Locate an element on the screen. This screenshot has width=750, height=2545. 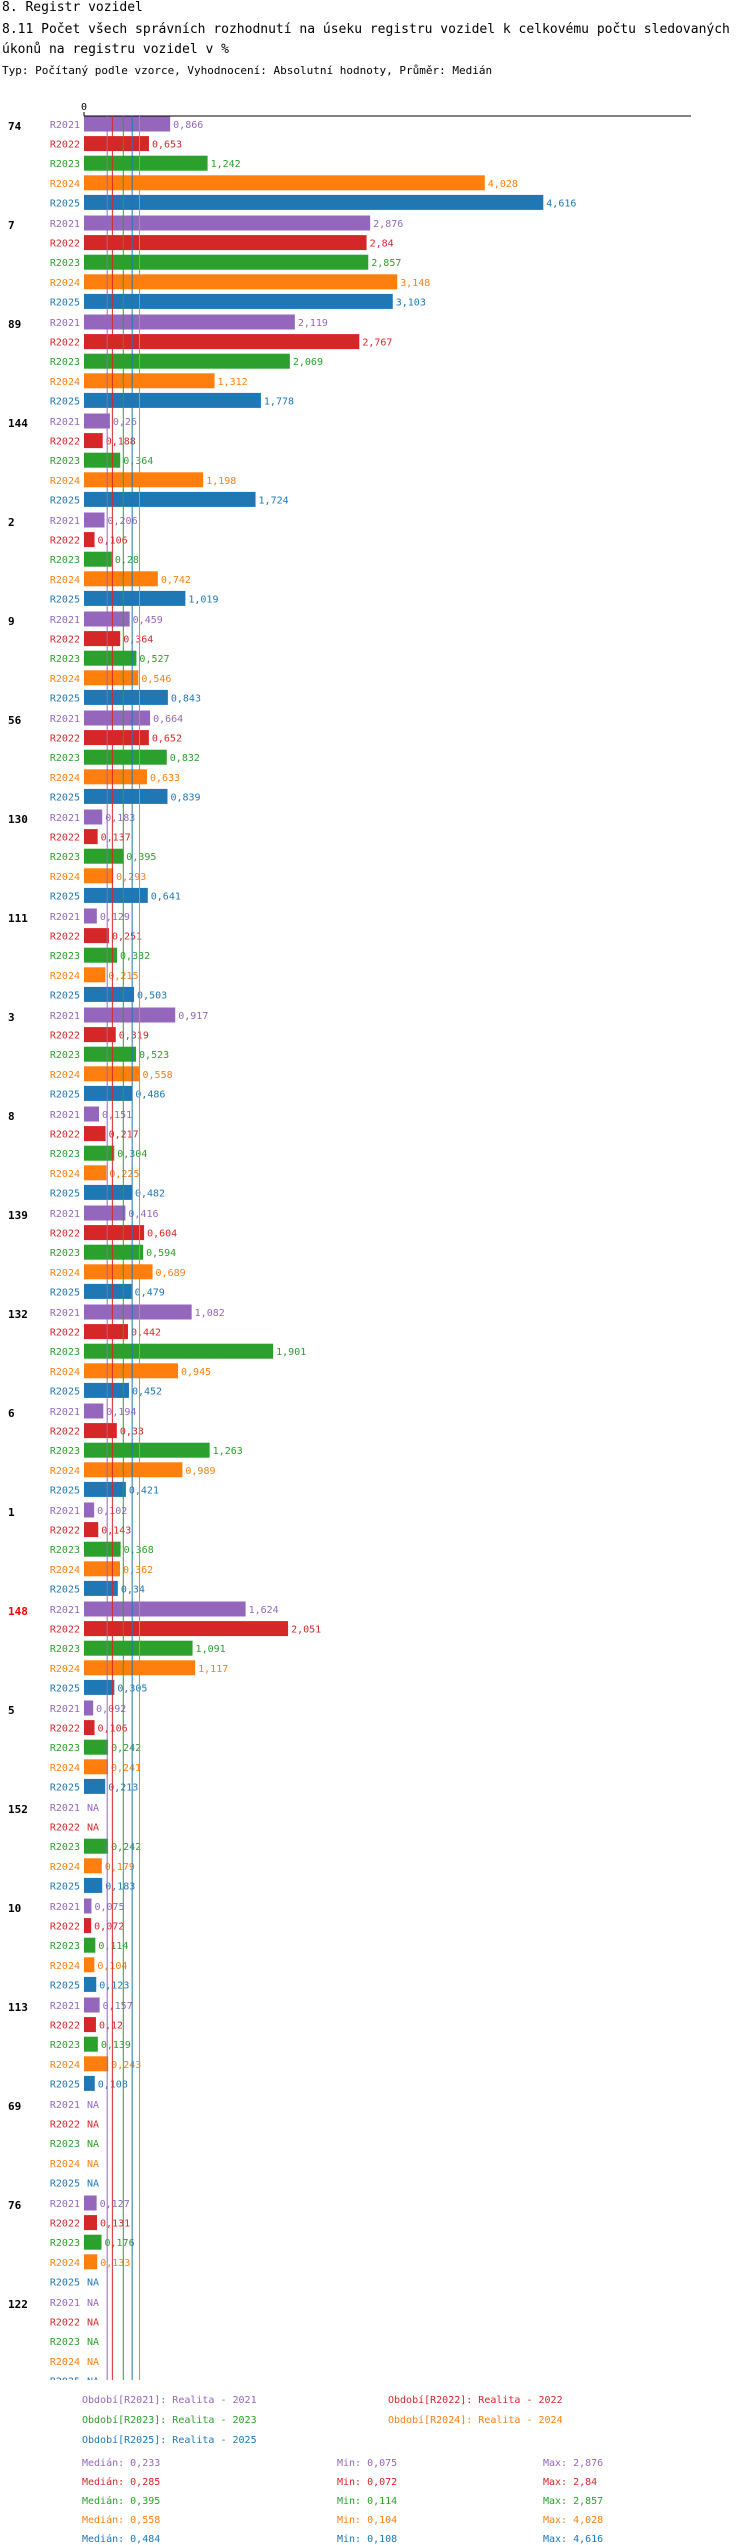
data-label: 0,641 is located at coordinates (166, 896).